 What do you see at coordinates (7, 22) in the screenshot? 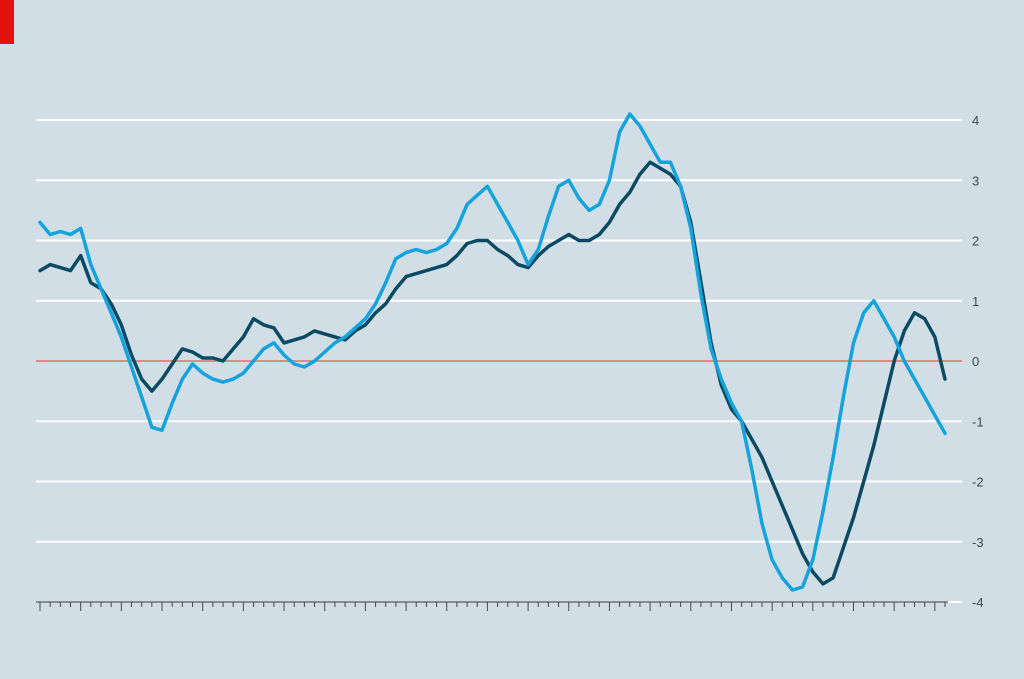
I see `brand-accent-bar` at bounding box center [7, 22].